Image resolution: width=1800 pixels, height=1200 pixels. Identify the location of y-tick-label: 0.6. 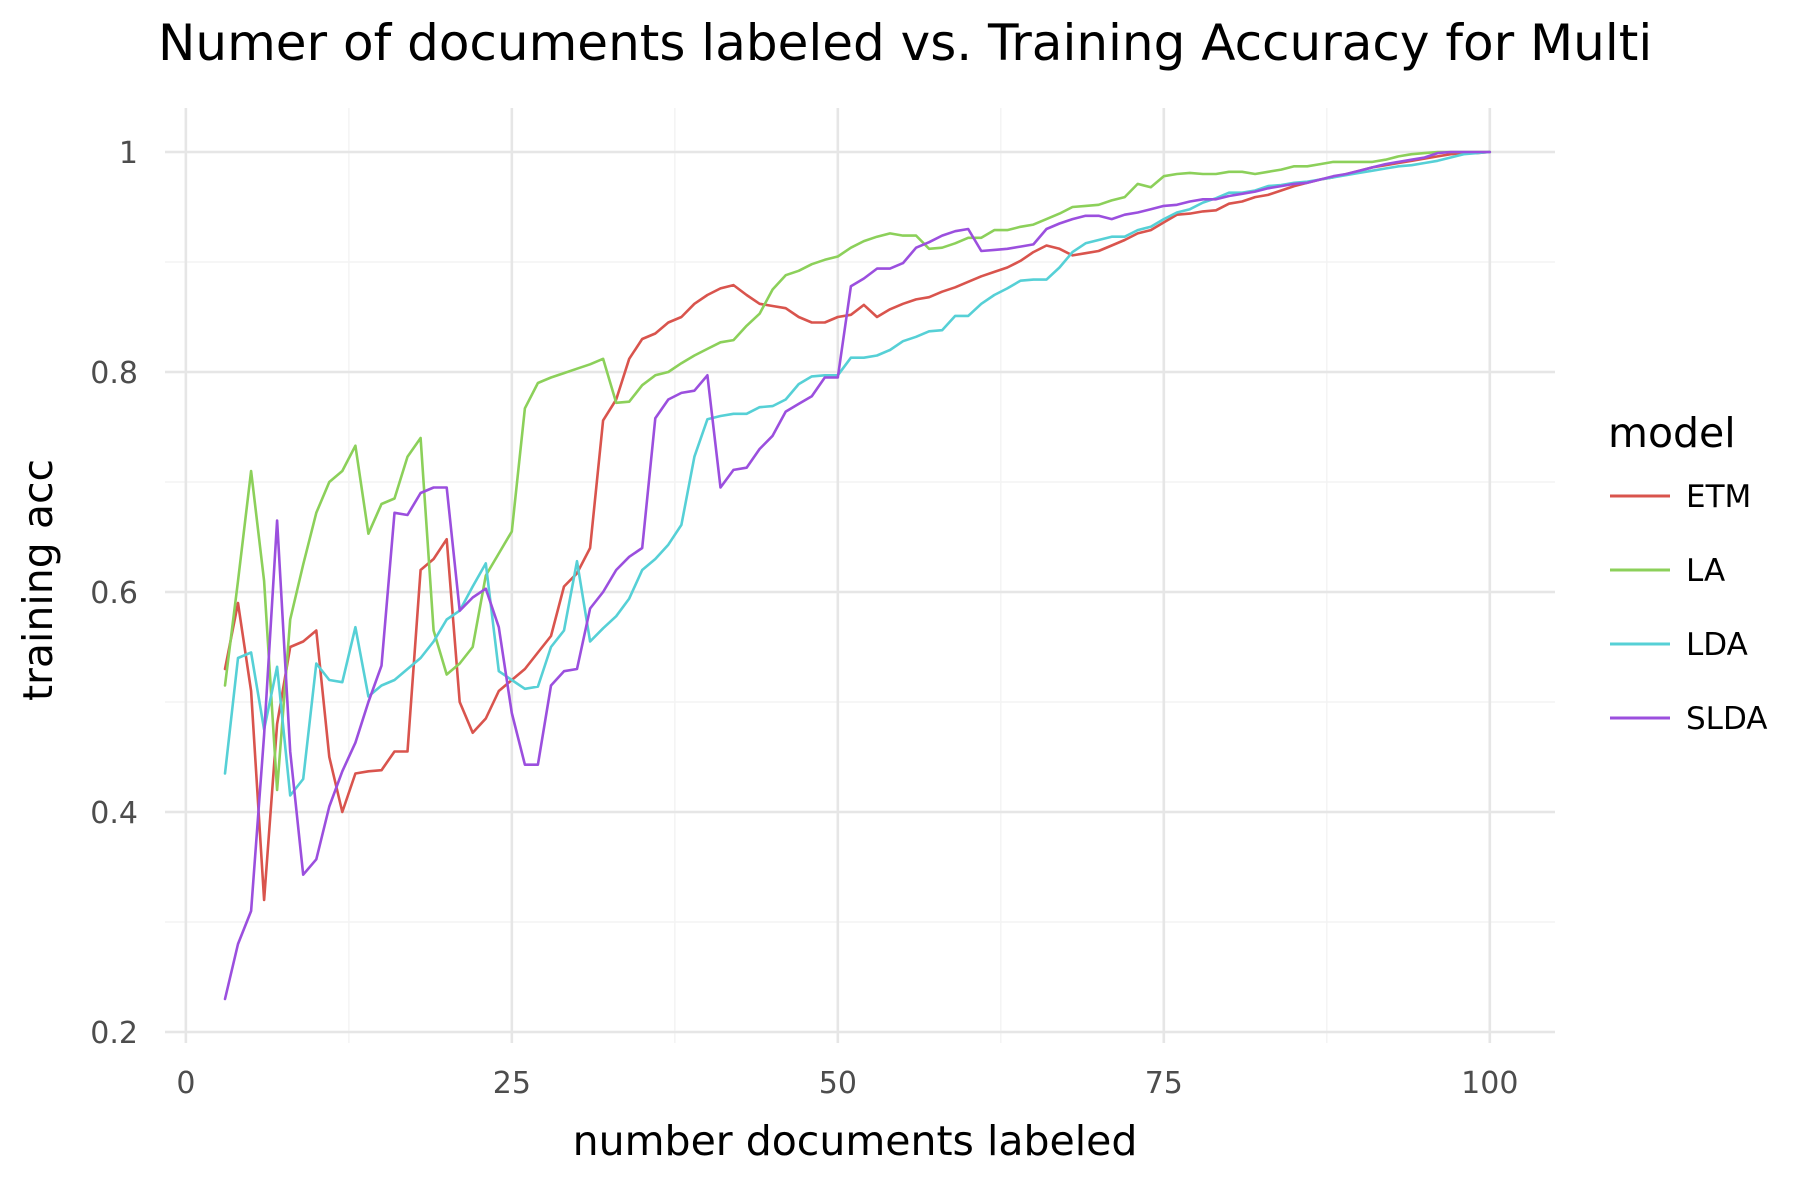
(114, 593).